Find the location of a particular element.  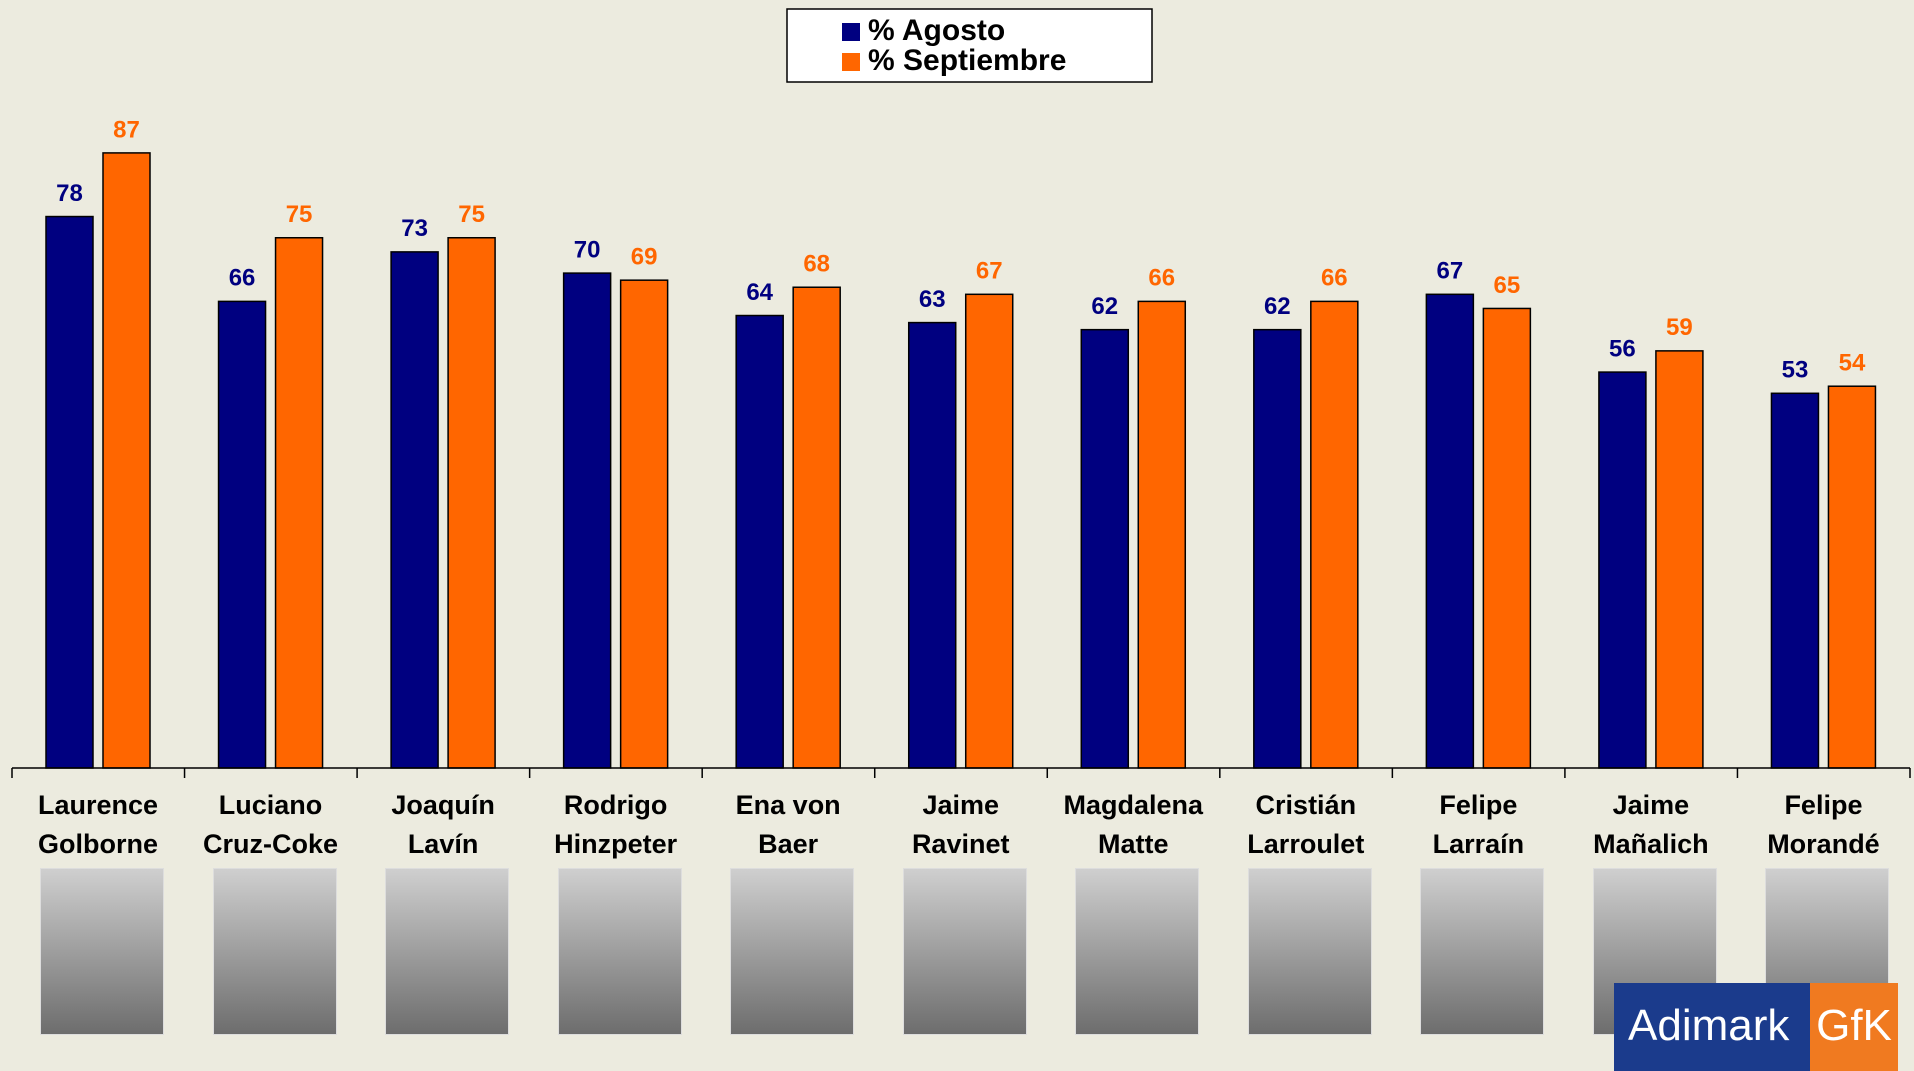

x-tick-label: Ena von Baer is located at coordinates (788, 824).